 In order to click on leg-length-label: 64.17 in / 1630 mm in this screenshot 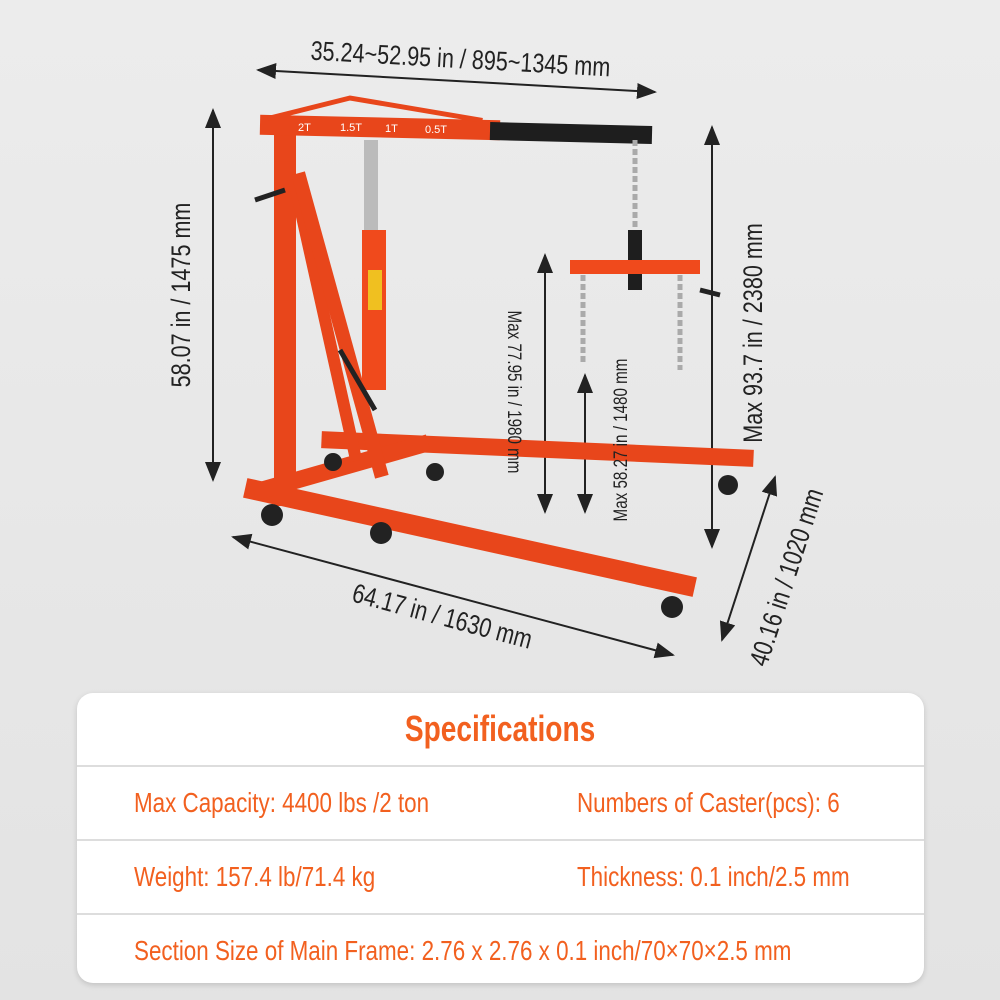, I will do `click(442, 617)`.